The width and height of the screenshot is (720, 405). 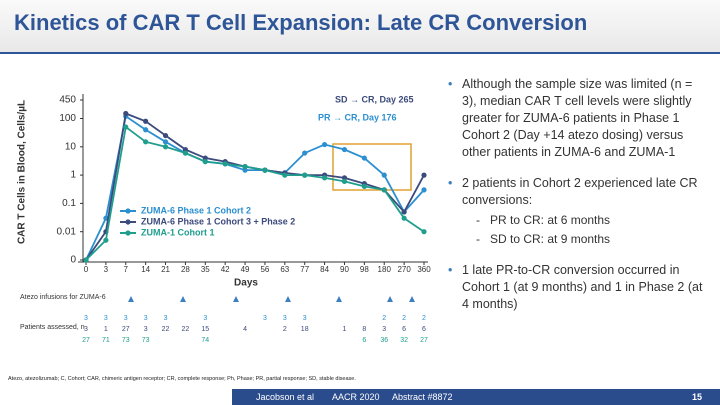 I want to click on y-tick-label: 0.01, so click(x=67, y=231).